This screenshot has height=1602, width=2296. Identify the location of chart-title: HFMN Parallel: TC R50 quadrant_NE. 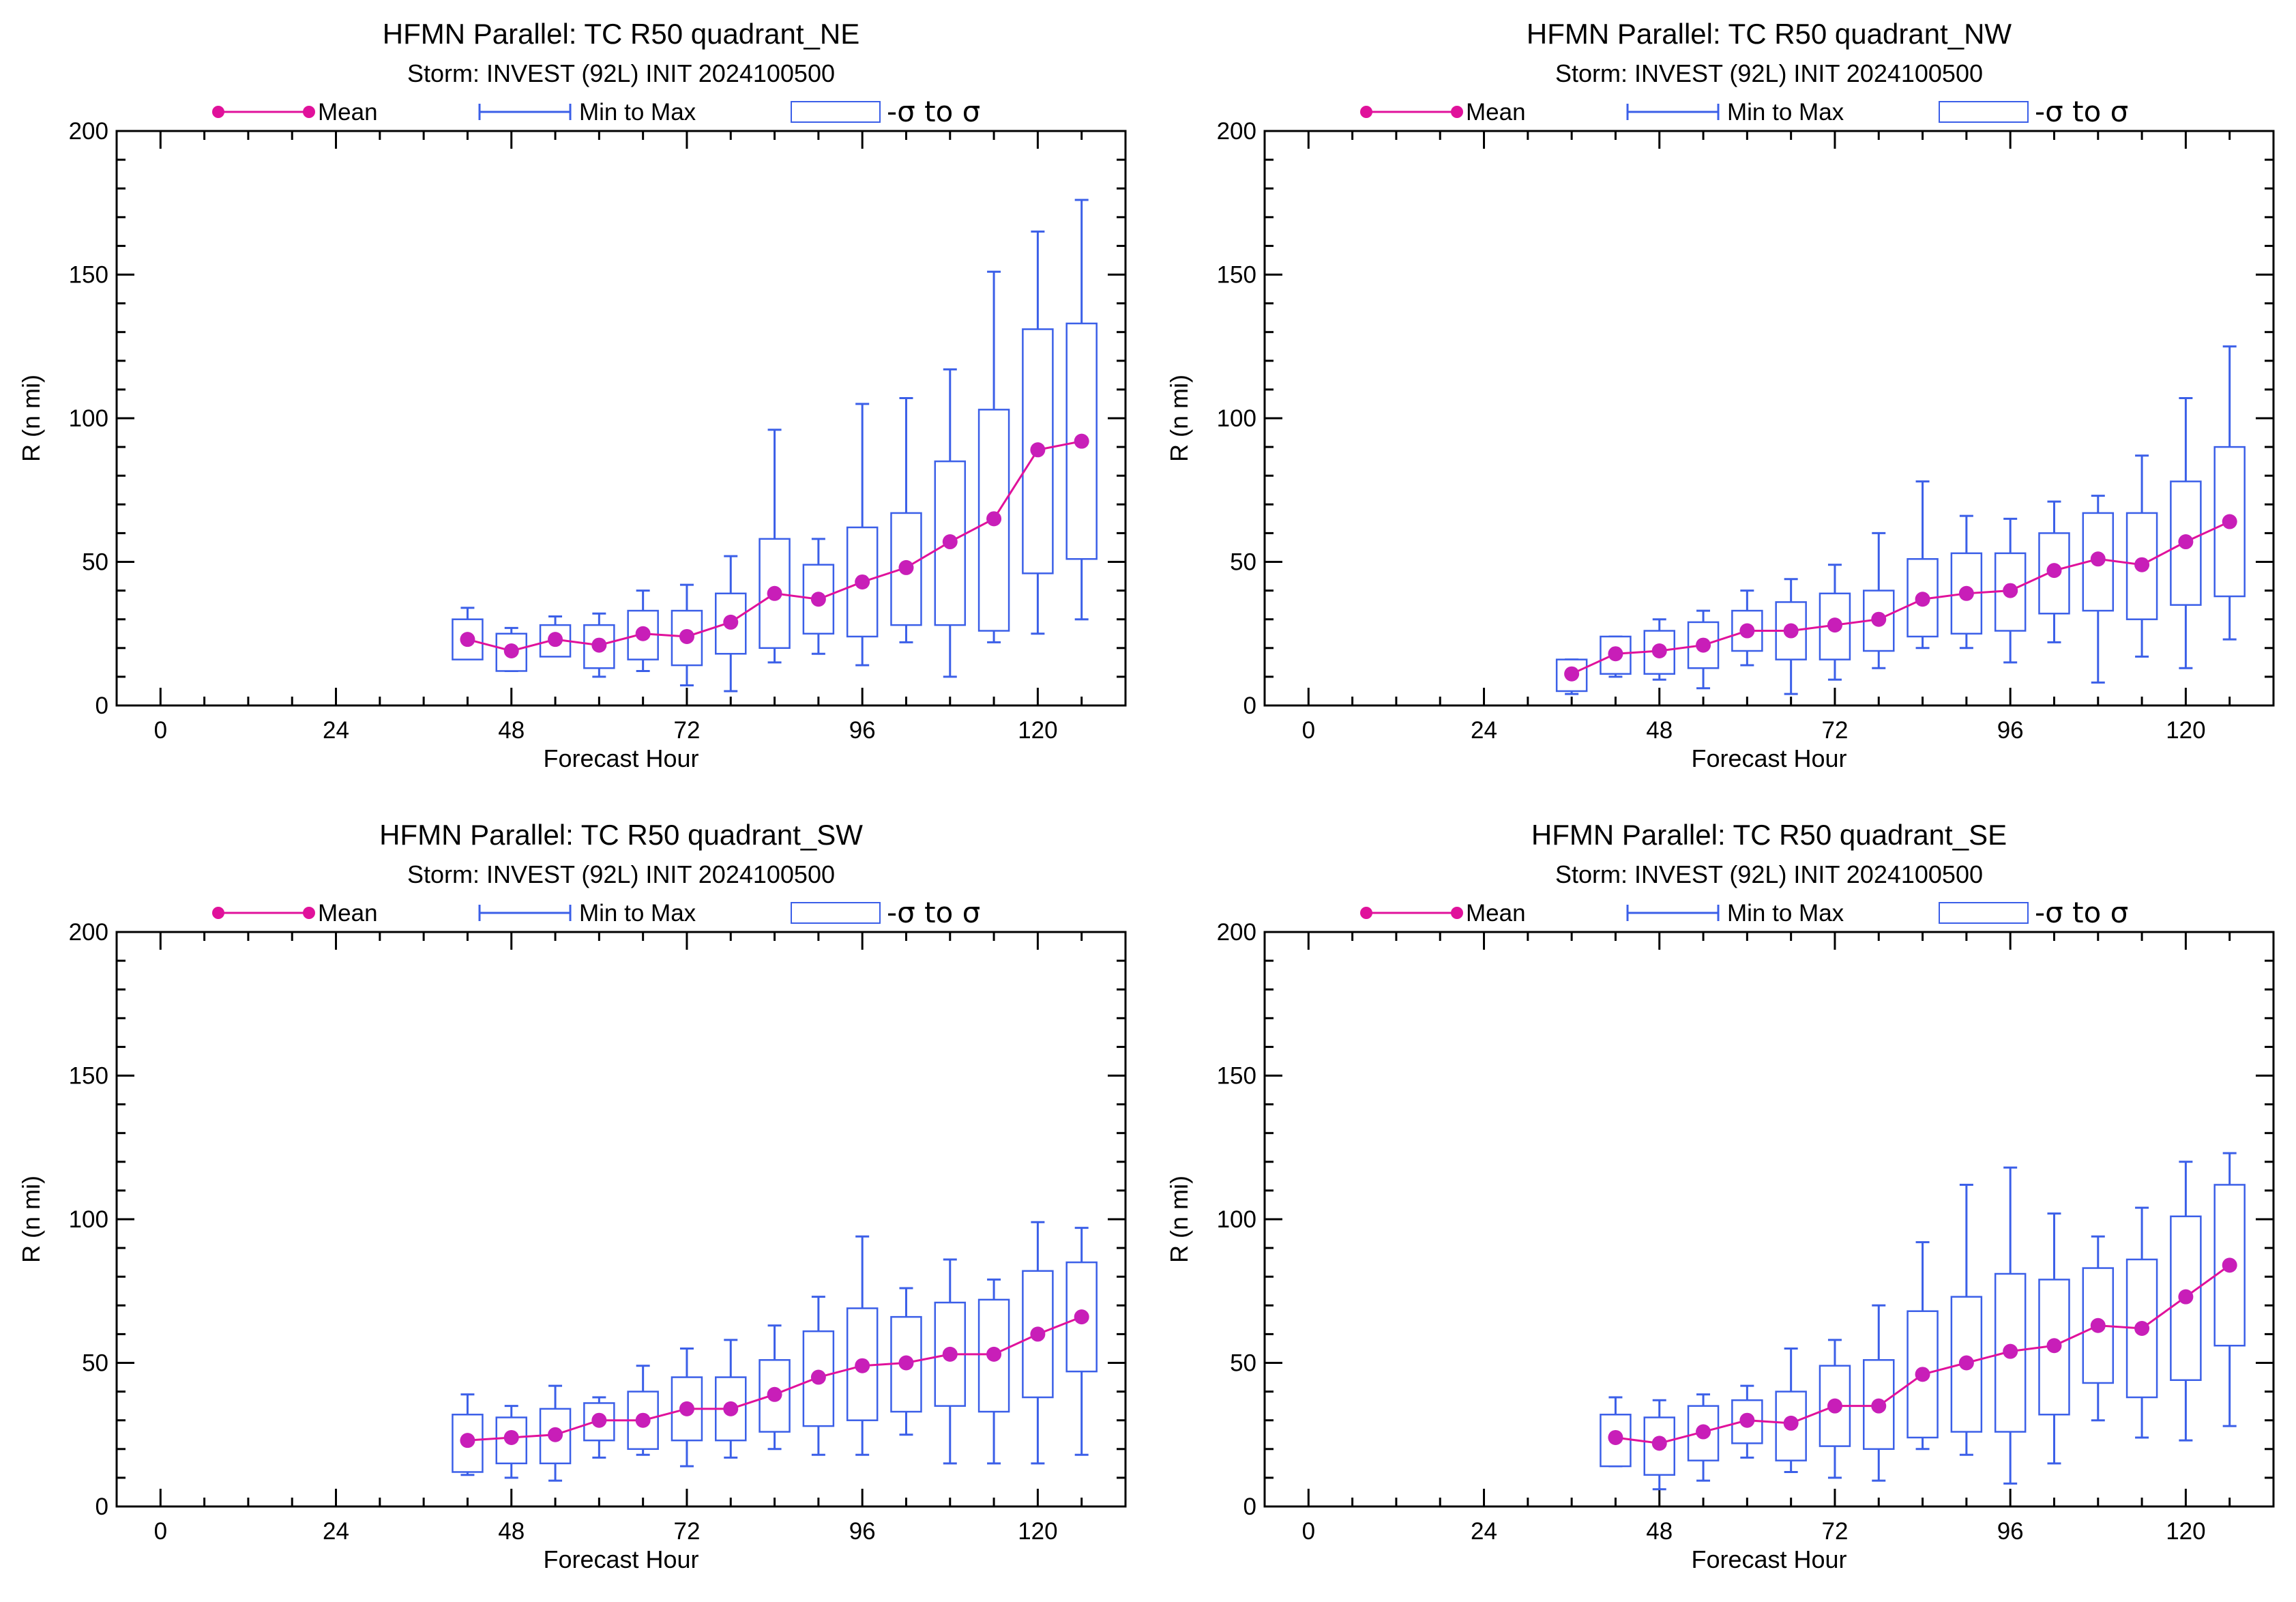
(621, 34).